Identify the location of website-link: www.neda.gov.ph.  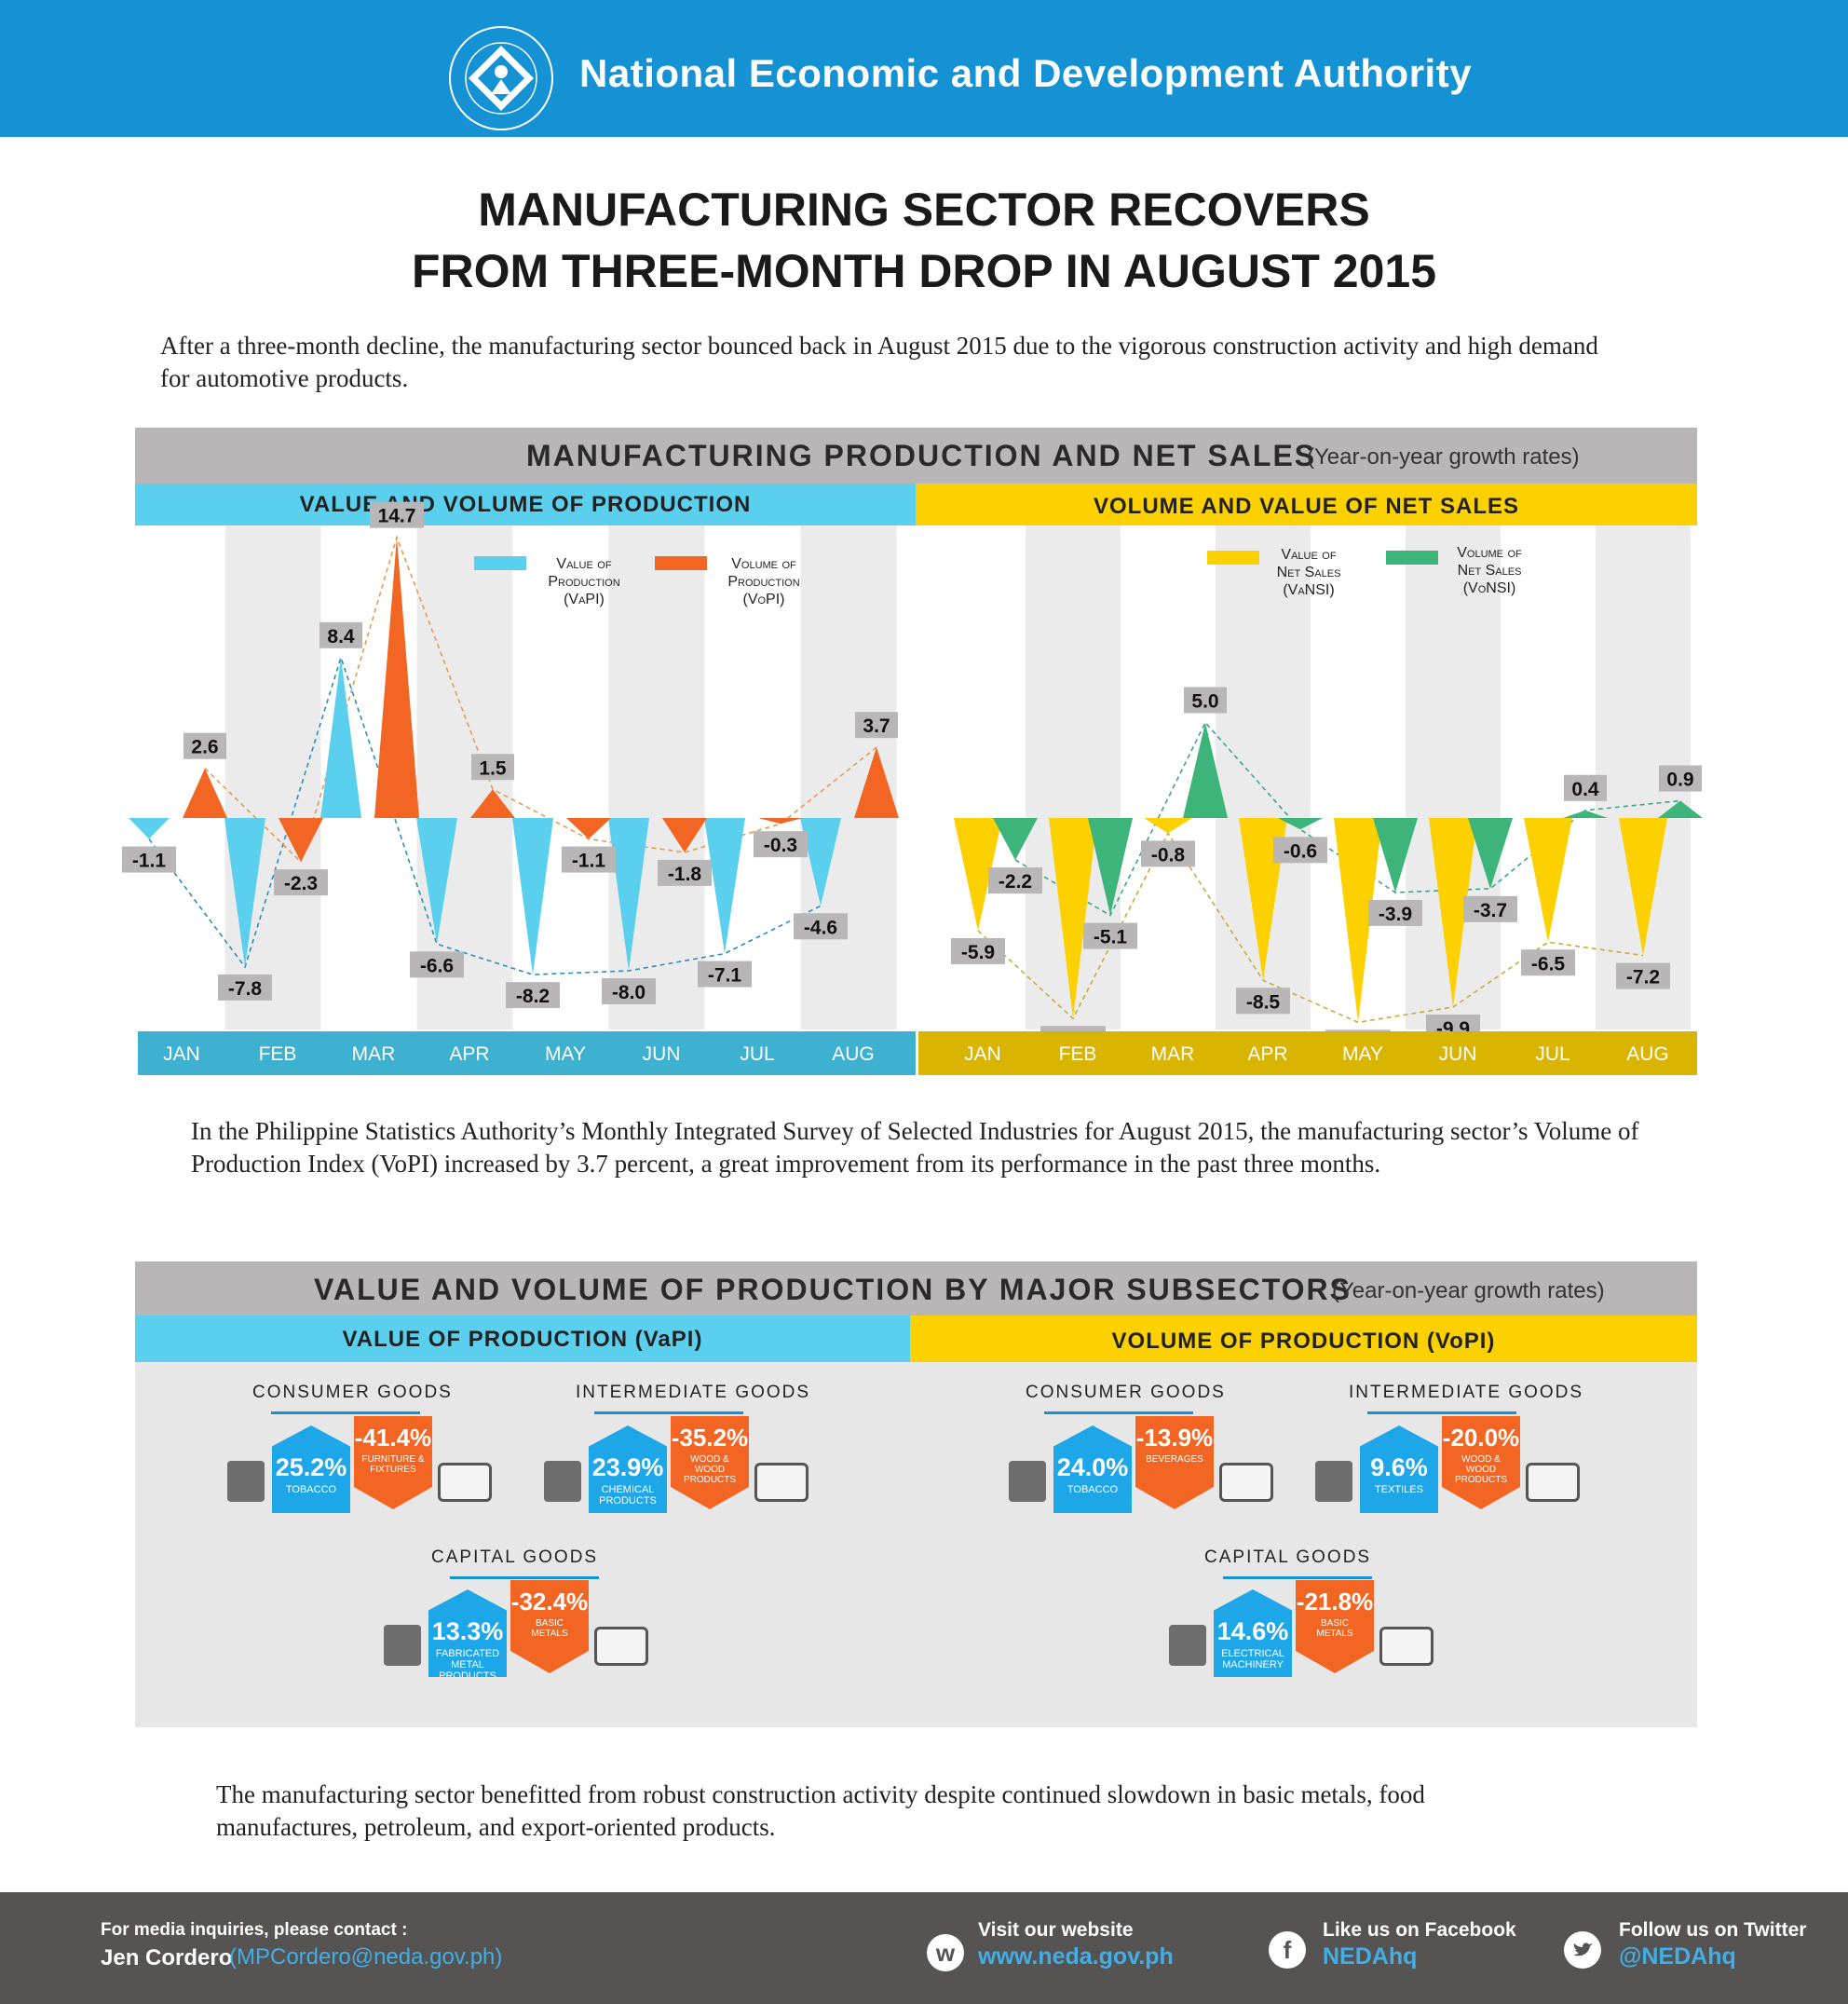
(1076, 1957).